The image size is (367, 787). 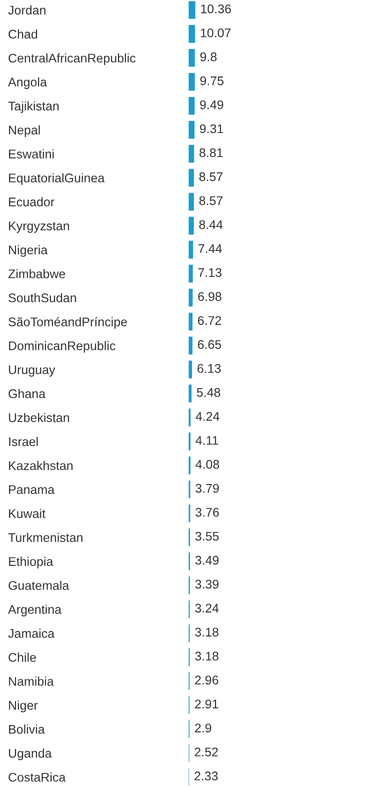 I want to click on data-label: 6.98, so click(x=210, y=296).